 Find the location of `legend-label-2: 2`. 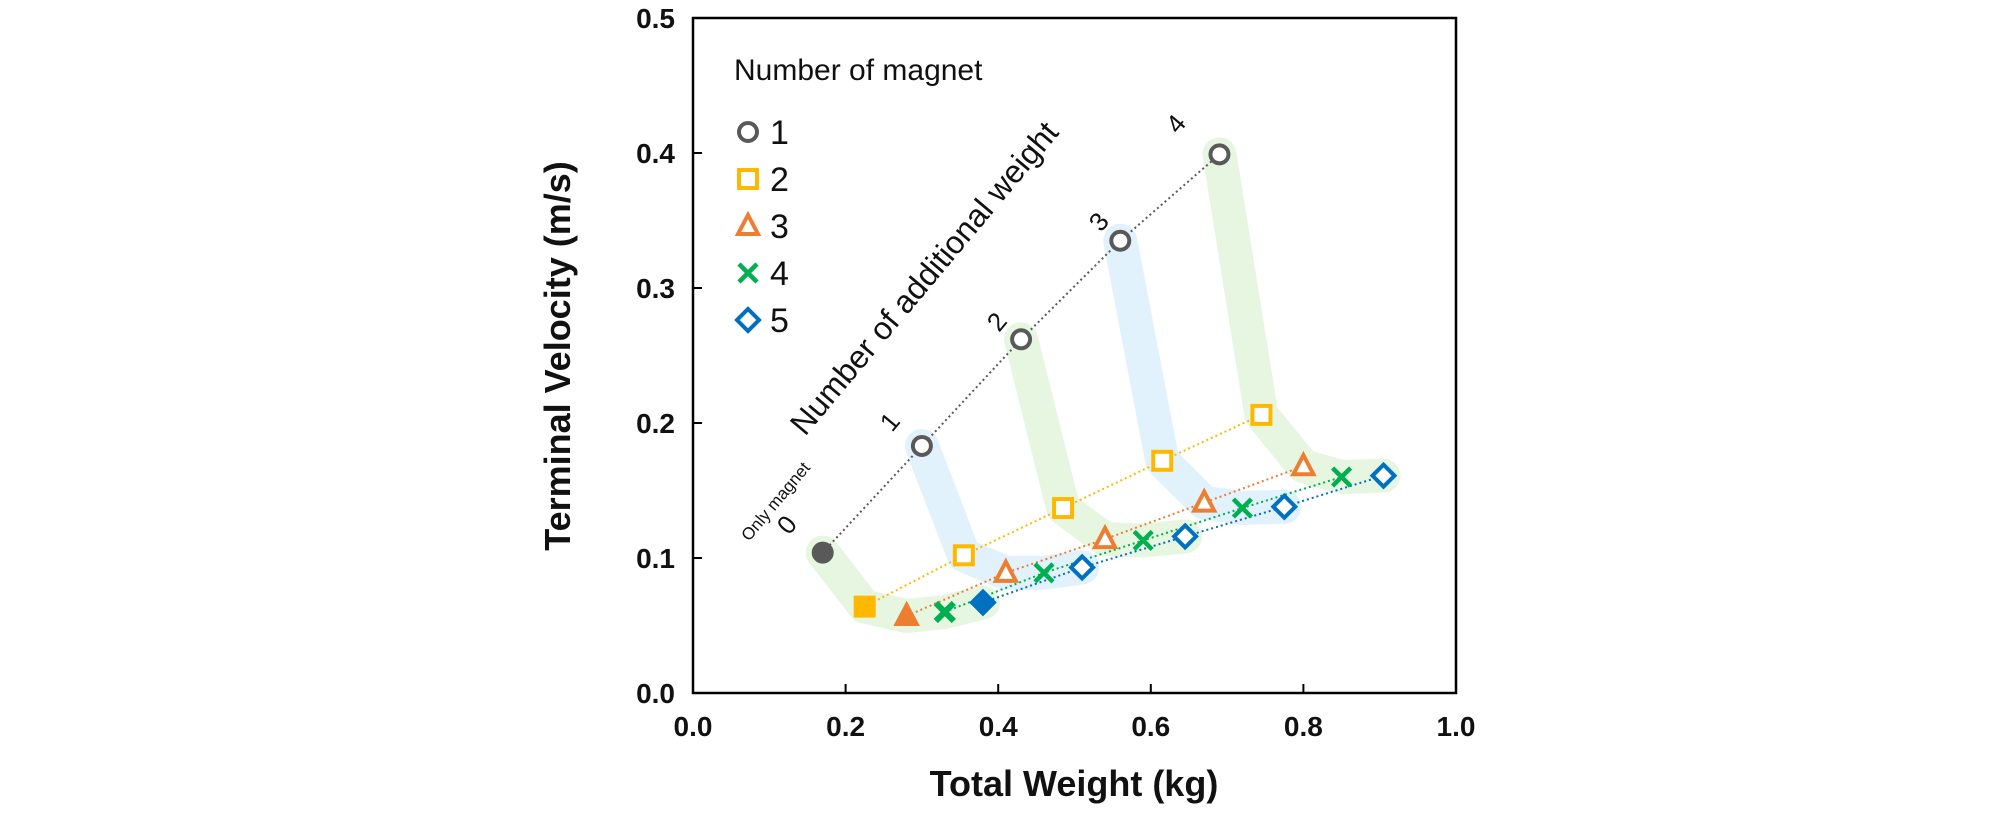

legend-label-2: 2 is located at coordinates (779, 180).